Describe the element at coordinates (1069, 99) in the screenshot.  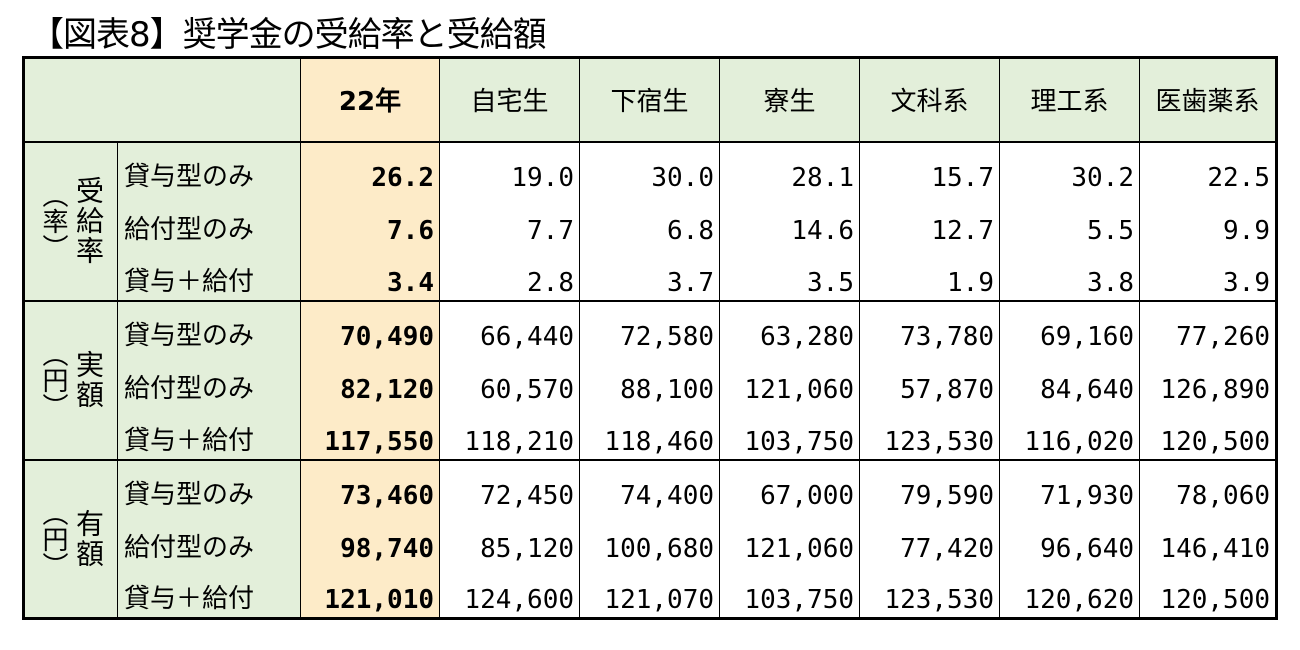
I see `header-col-science: 理工系` at that location.